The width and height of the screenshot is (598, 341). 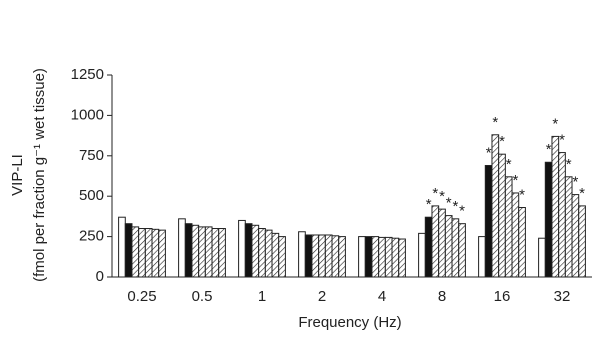 I want to click on x-tick-label: 2, so click(x=322, y=296).